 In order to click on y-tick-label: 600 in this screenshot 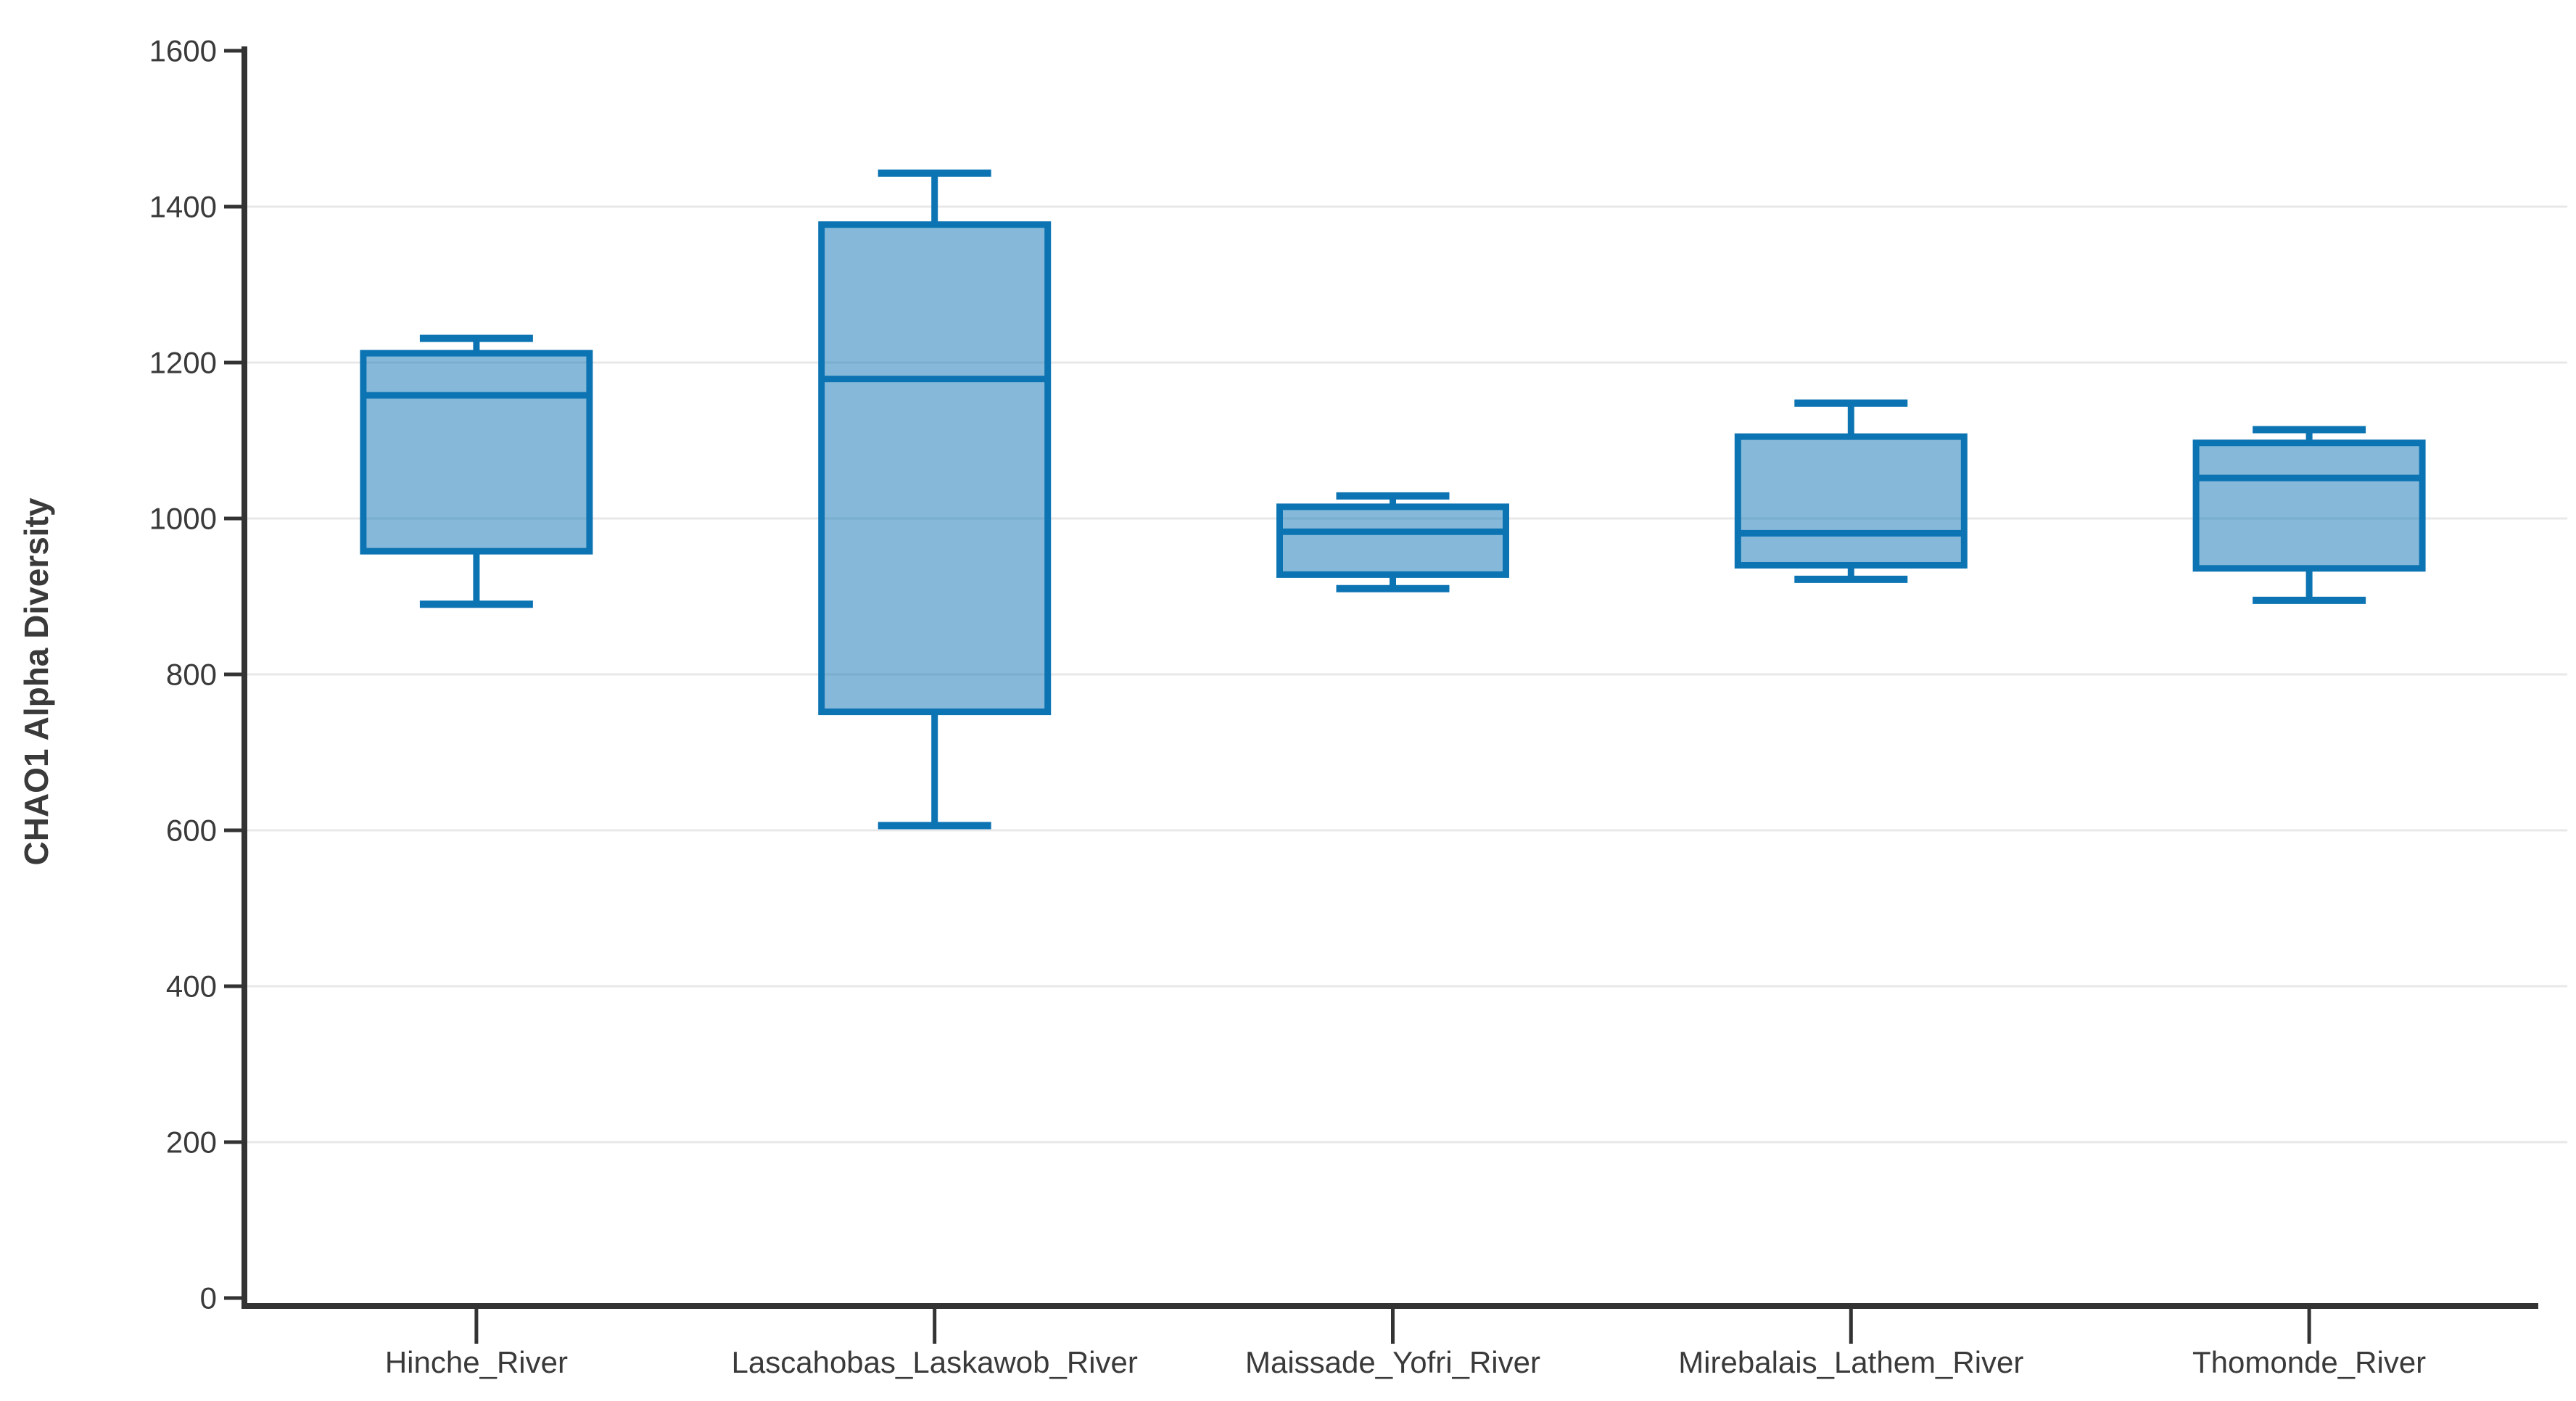, I will do `click(191, 831)`.